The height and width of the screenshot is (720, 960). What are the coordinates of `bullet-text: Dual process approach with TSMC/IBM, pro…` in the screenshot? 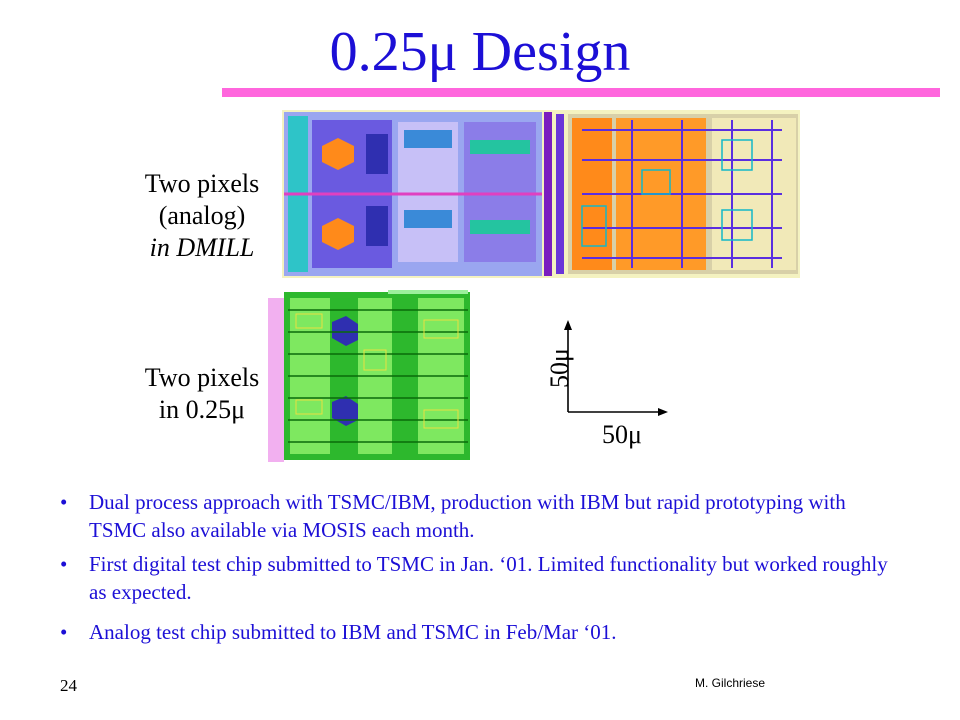 It's located at (467, 516).